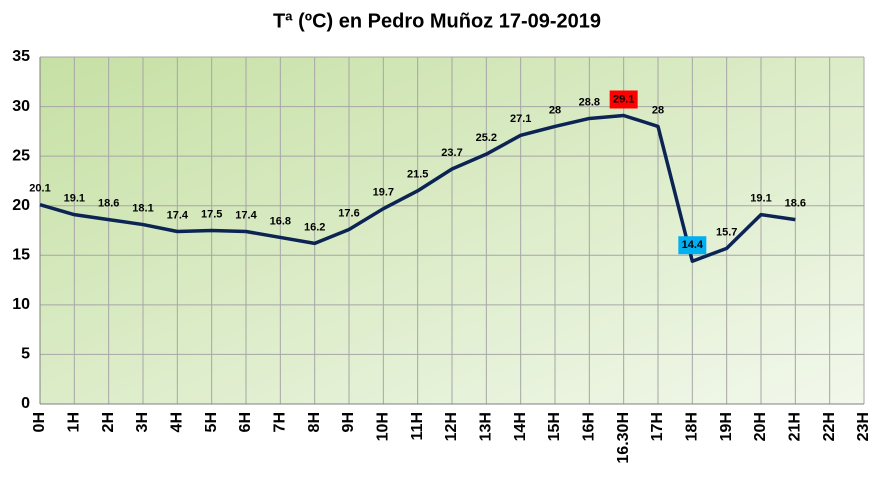 This screenshot has height=483, width=874. What do you see at coordinates (25, 403) in the screenshot?
I see `y-tick-label: 0` at bounding box center [25, 403].